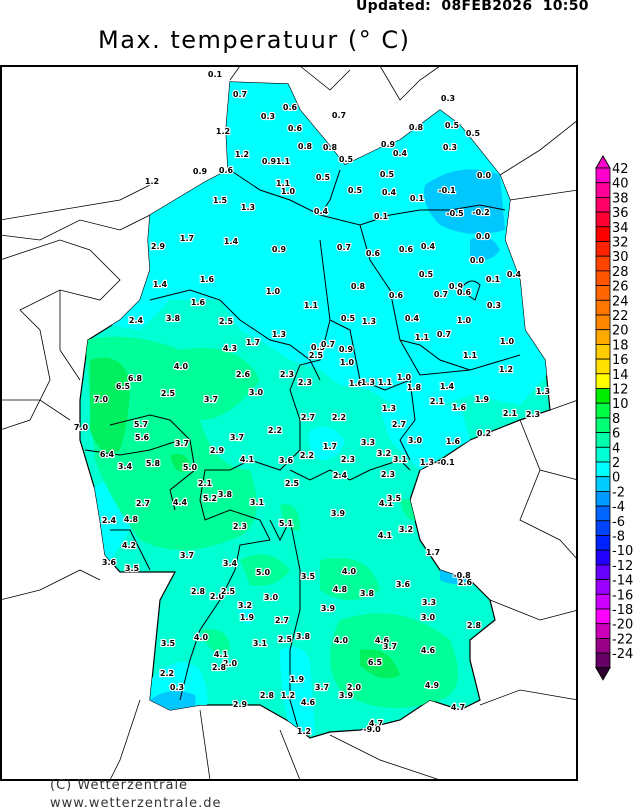 The width and height of the screenshot is (643, 812). What do you see at coordinates (620, 331) in the screenshot?
I see `colorbar-tick-label: 20` at bounding box center [620, 331].